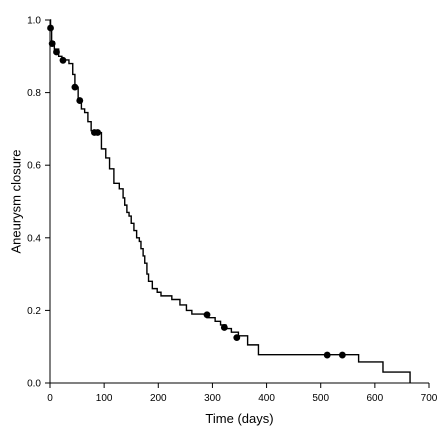 The width and height of the screenshot is (440, 433). Describe the element at coordinates (38, 203) in the screenshot. I see `y-ticks: 0.0 0.2 0.4 0.6 0.8 1.0` at that location.